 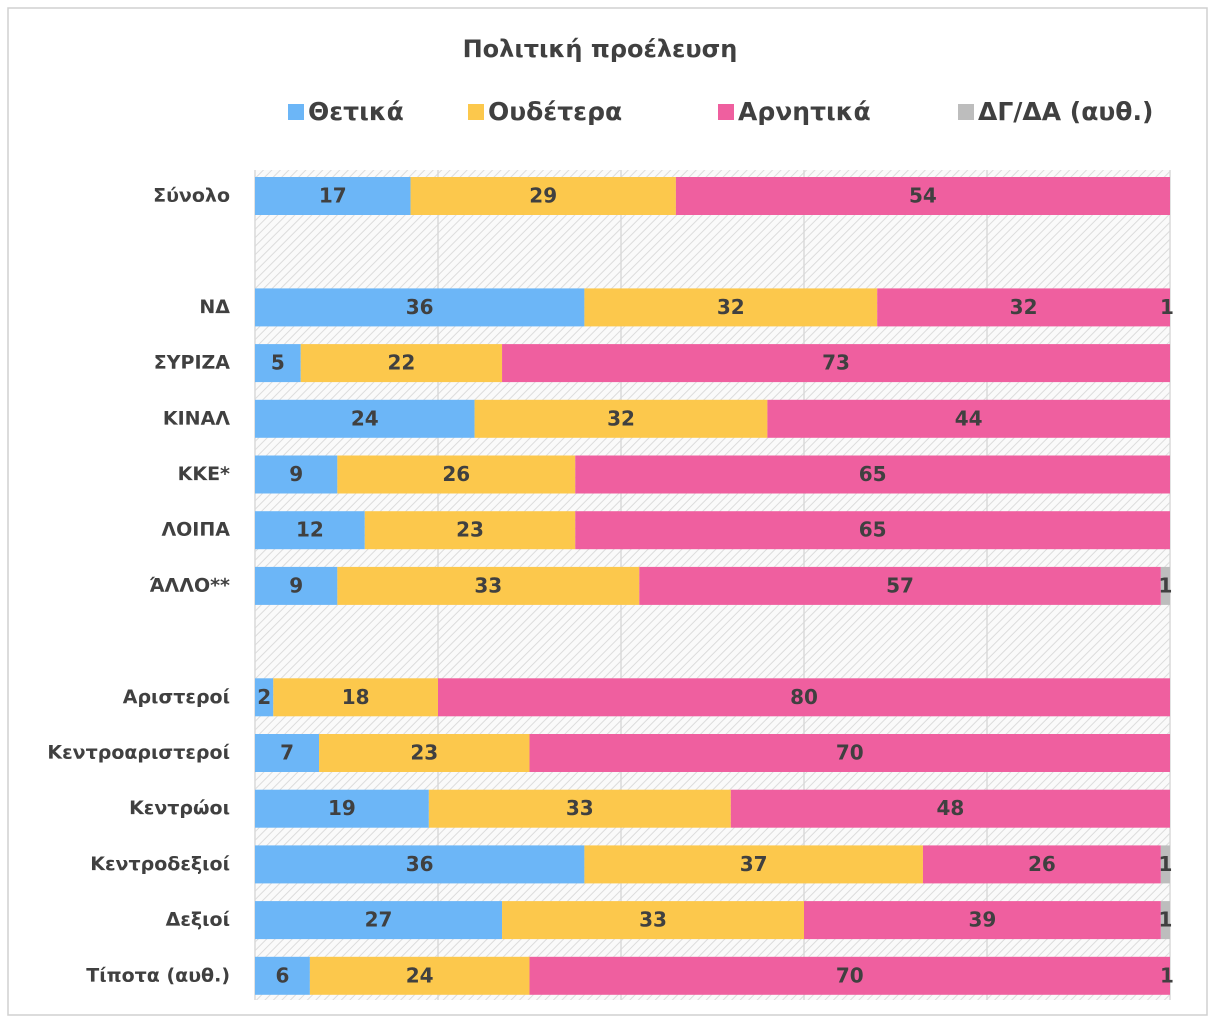 I want to click on legend-label: Θετικά, so click(x=356, y=111).